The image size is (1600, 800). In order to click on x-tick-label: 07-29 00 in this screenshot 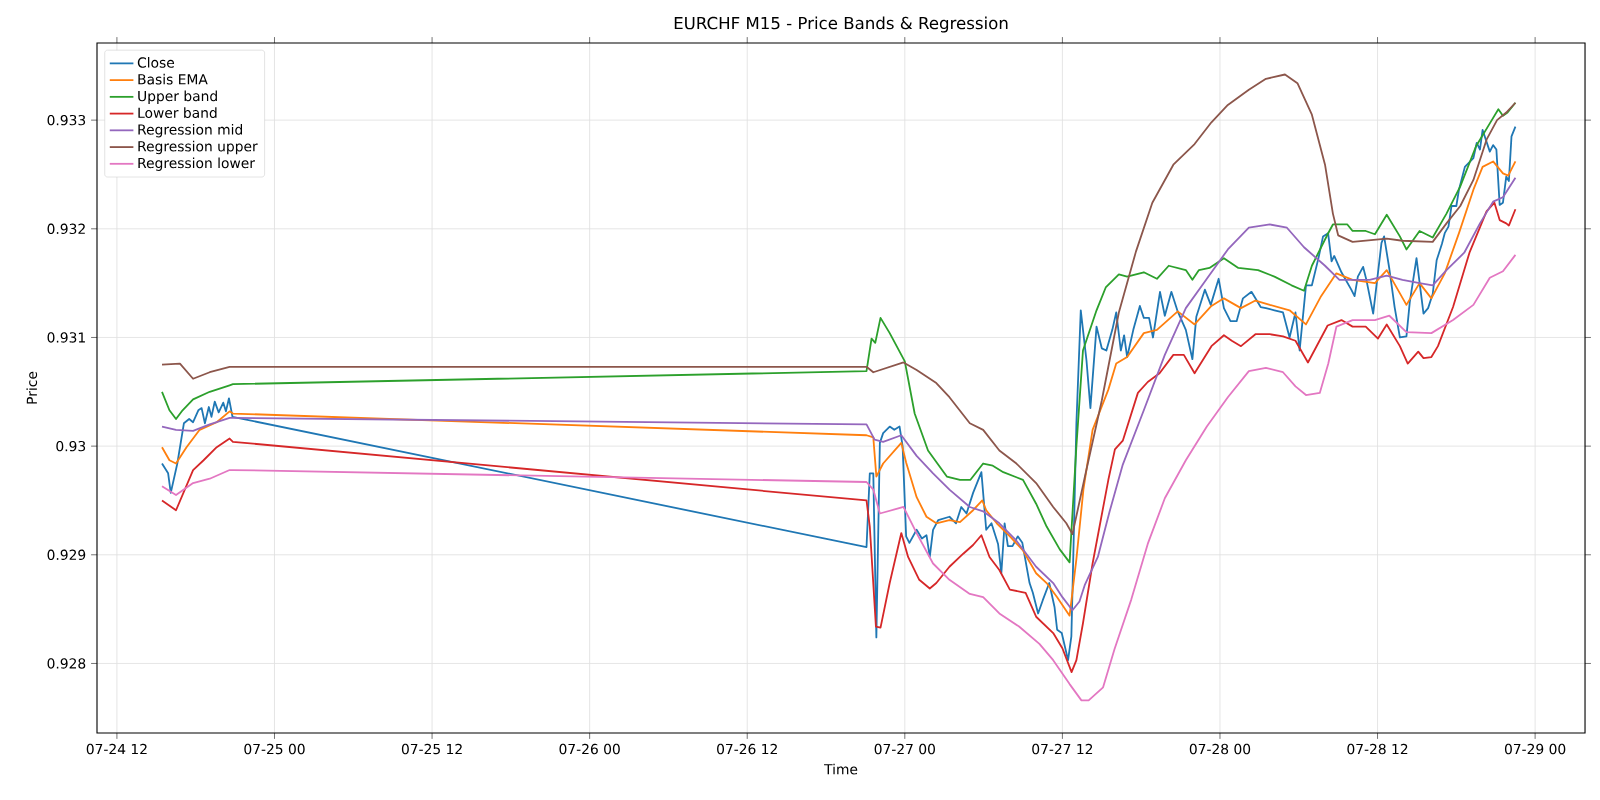, I will do `click(1535, 749)`.